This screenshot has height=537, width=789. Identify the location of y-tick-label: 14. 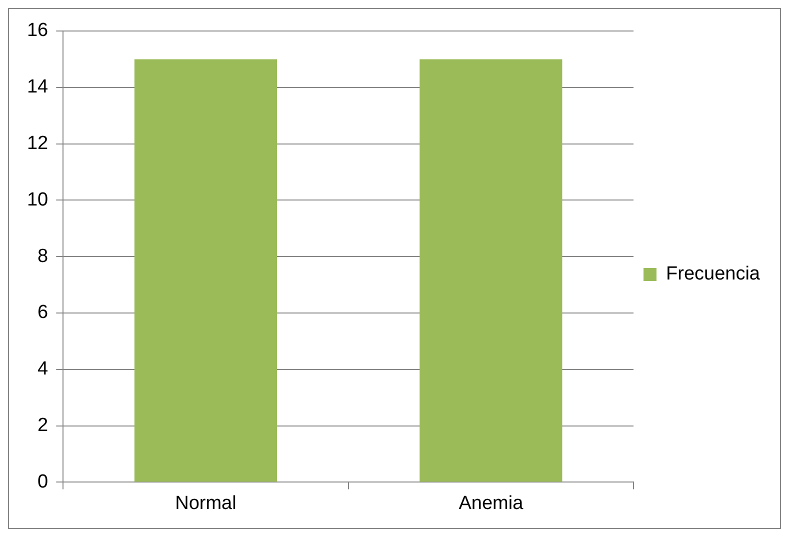
(37, 87).